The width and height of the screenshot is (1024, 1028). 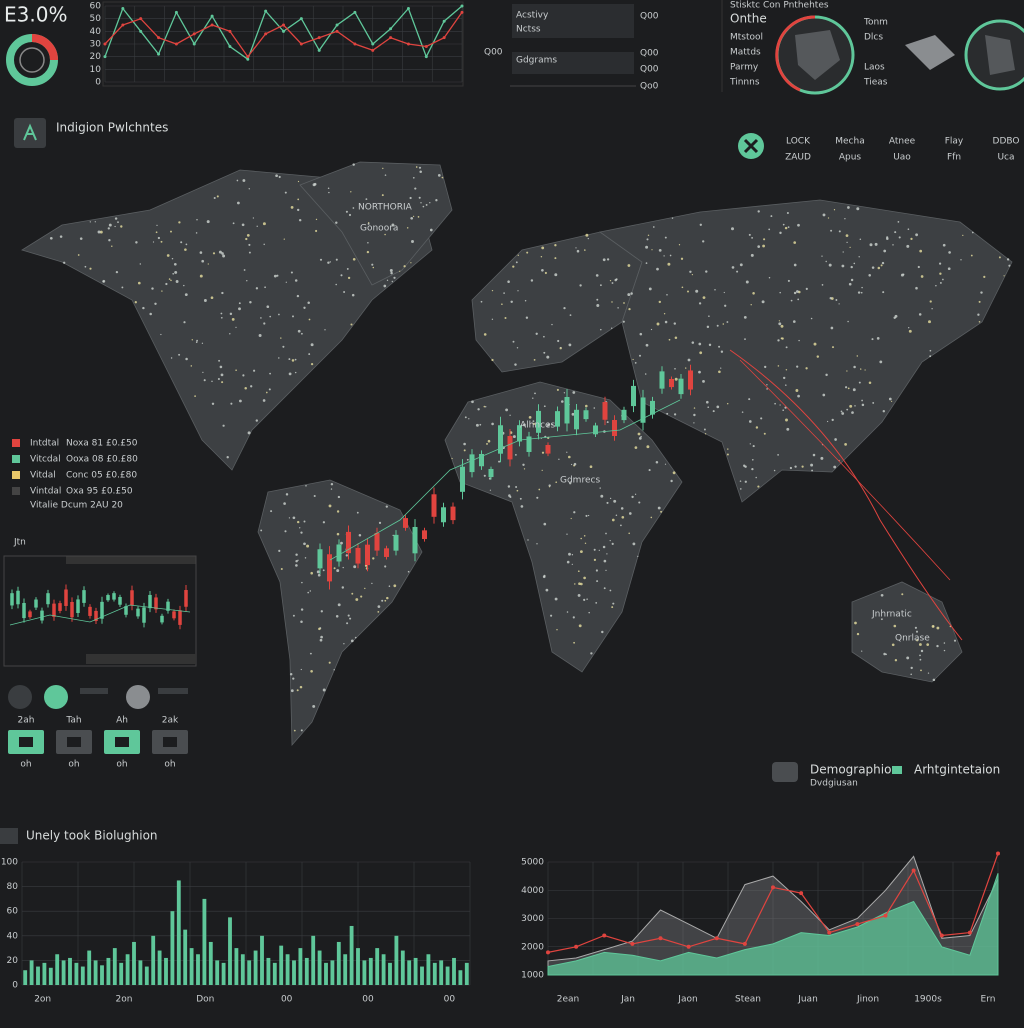 What do you see at coordinates (102, 460) in the screenshot?
I see `legend-value: Ooxa 08 £0.£80` at bounding box center [102, 460].